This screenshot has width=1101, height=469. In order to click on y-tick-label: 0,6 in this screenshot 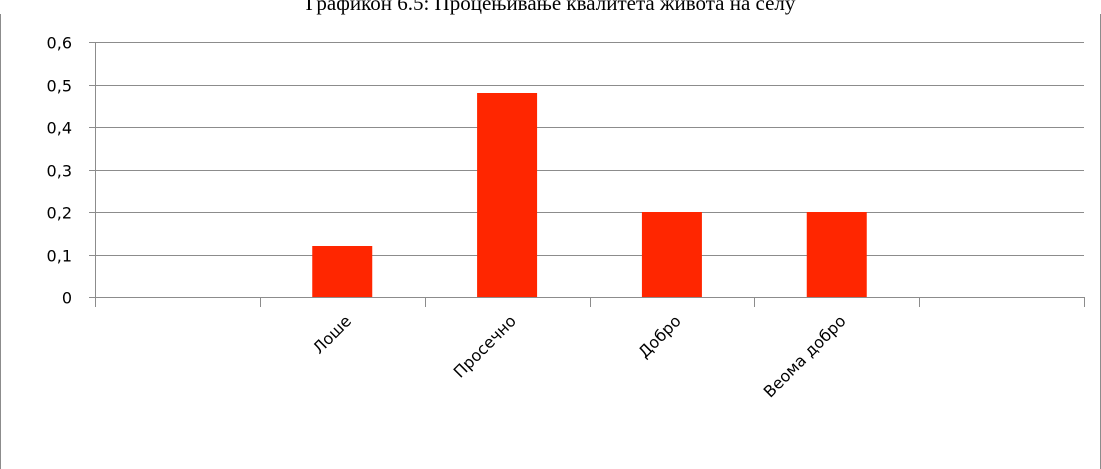, I will do `click(59, 43)`.